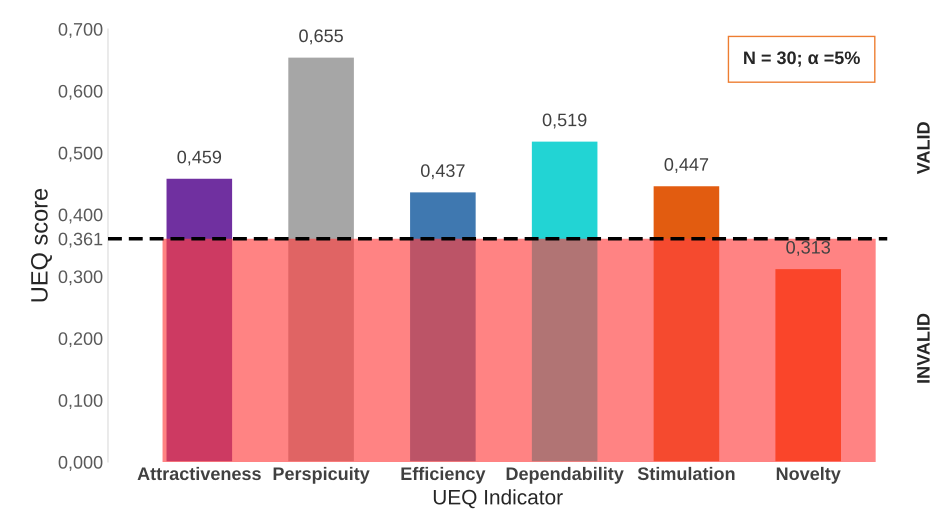 The image size is (939, 528). I want to click on y-tick-label: 0,300, so click(80, 278).